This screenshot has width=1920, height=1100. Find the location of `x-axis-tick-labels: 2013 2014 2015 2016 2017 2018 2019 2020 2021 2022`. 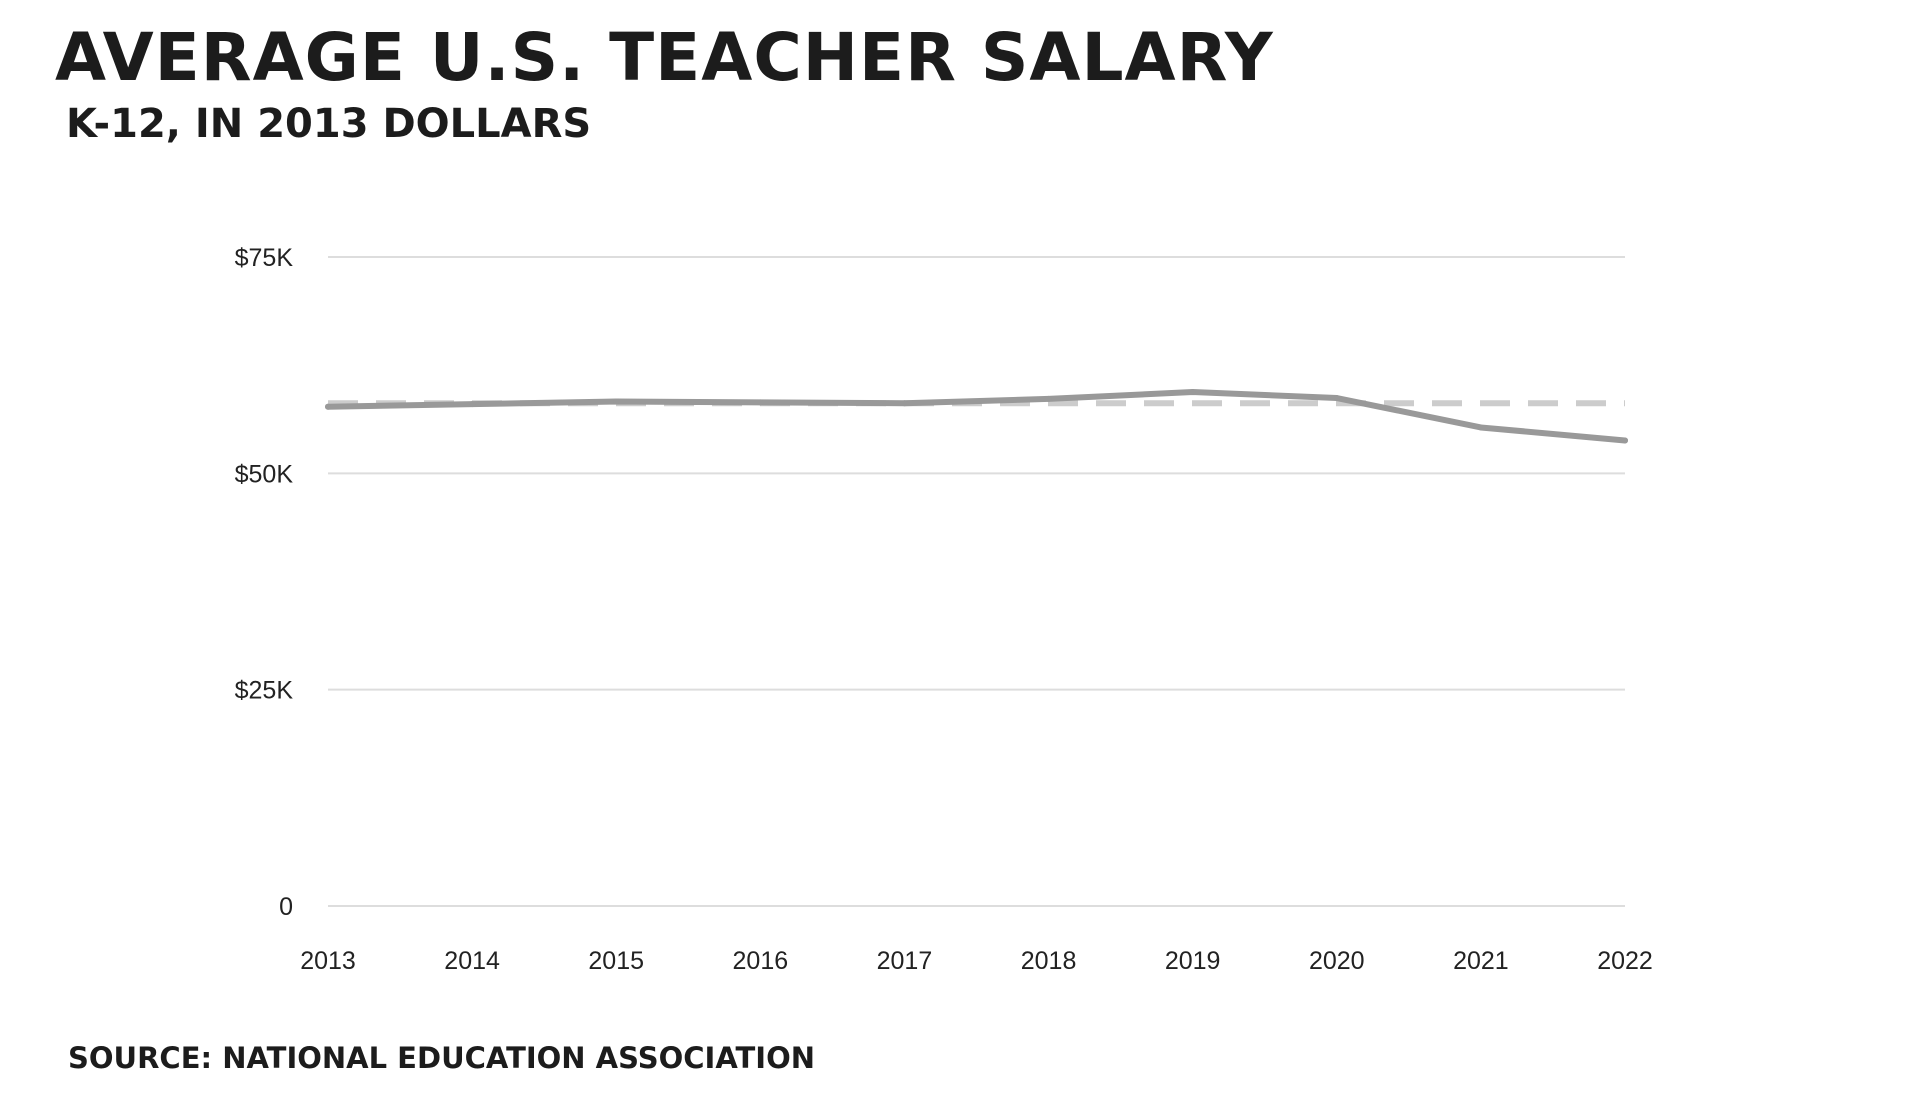

x-axis-tick-labels: 2013 2014 2015 2016 2017 2018 2019 2020 2021 2022 is located at coordinates (976, 961).